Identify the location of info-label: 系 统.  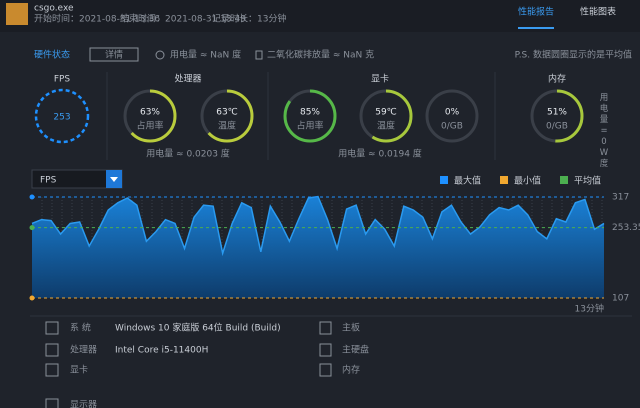
(80, 328).